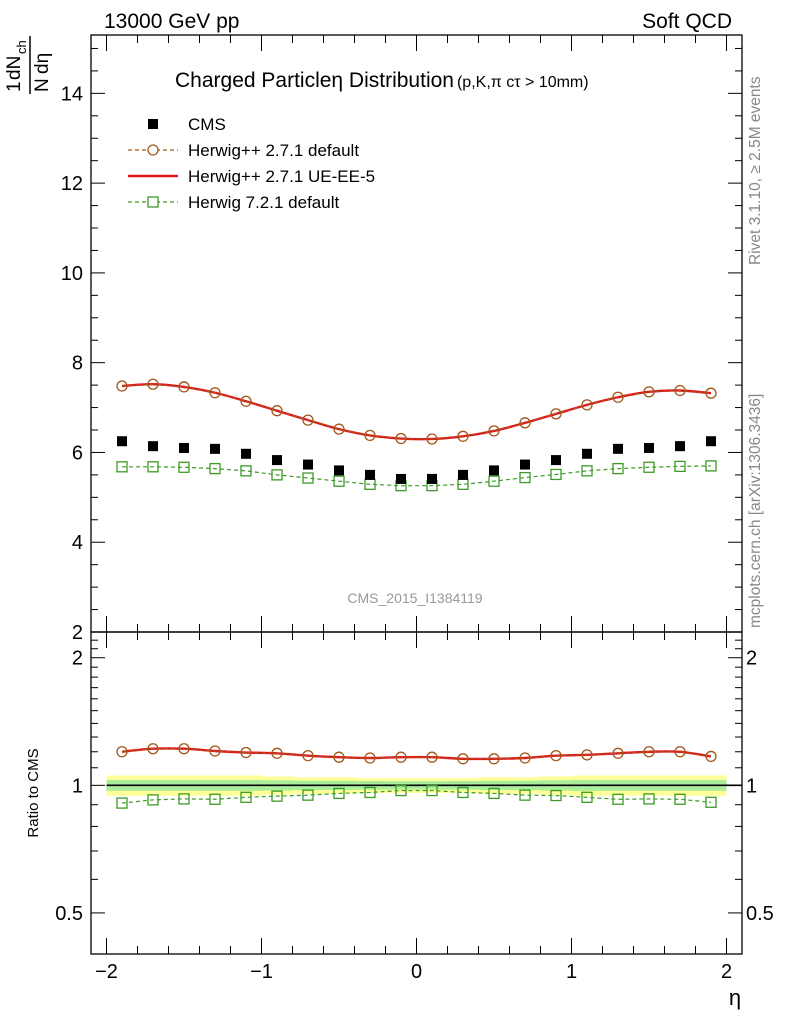 This screenshot has width=786, height=1024. I want to click on ylabel-N: N, so click(42, 85).